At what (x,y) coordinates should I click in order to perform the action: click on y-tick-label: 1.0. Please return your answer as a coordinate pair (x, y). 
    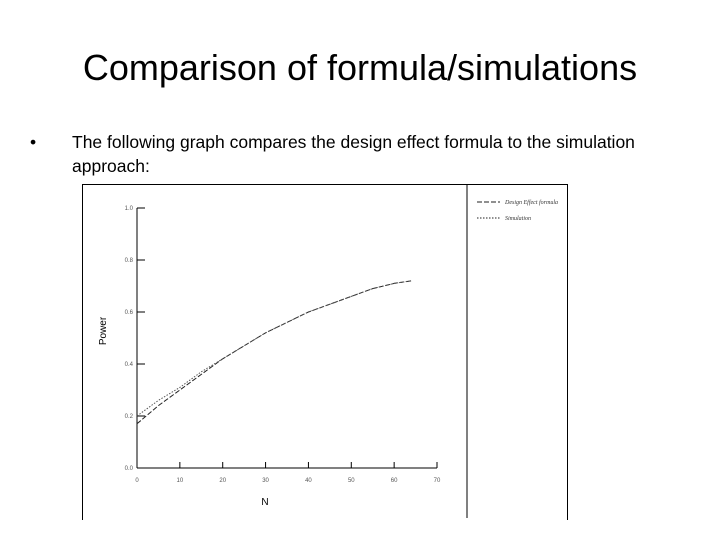
    Looking at the image, I should click on (129, 209).